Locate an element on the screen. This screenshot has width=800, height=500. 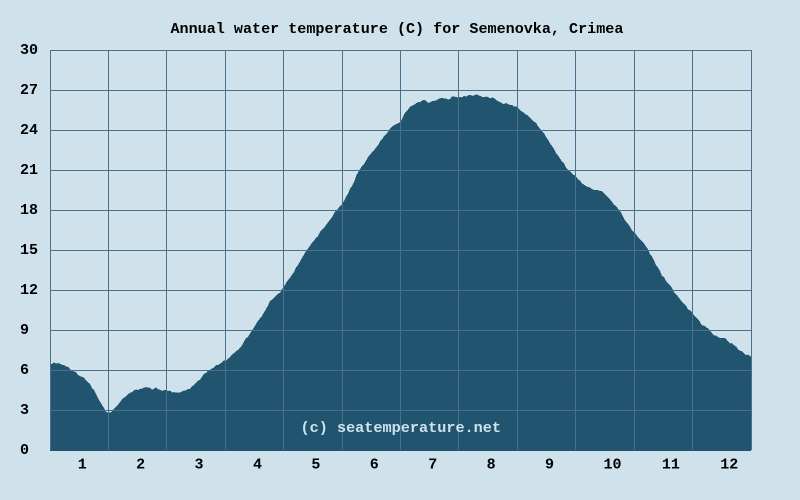
svg-text: 27 is located at coordinates (29, 90).